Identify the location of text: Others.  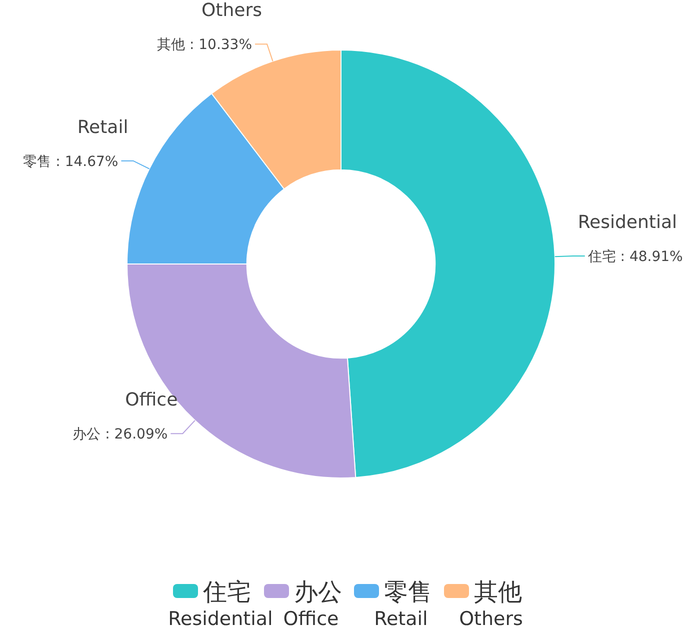
(491, 619).